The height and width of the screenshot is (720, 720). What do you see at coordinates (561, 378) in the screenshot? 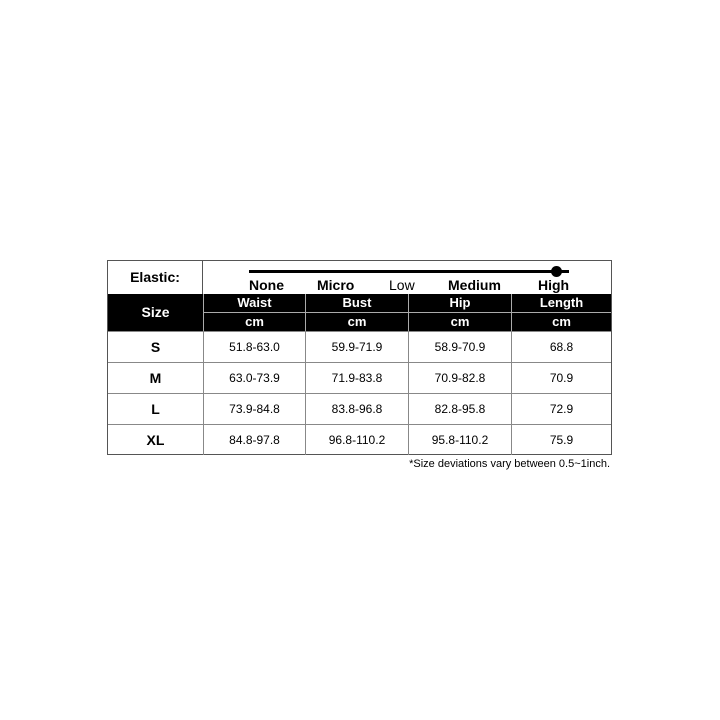
I see `measurement-cell: 70.9` at bounding box center [561, 378].